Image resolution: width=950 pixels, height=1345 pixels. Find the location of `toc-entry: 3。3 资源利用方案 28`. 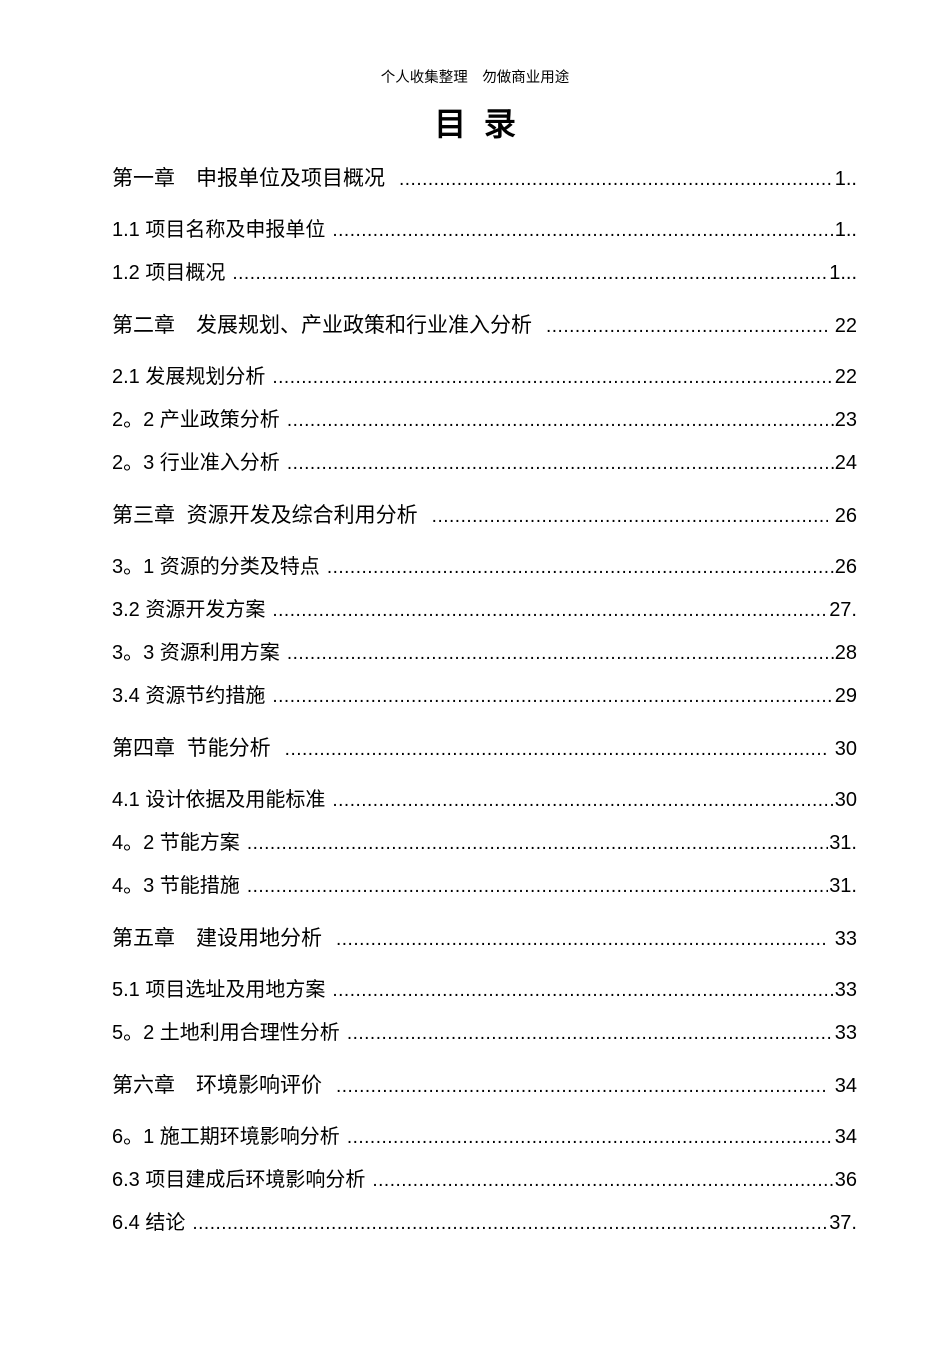

toc-entry: 3。3 资源利用方案 28 is located at coordinates (484, 653).